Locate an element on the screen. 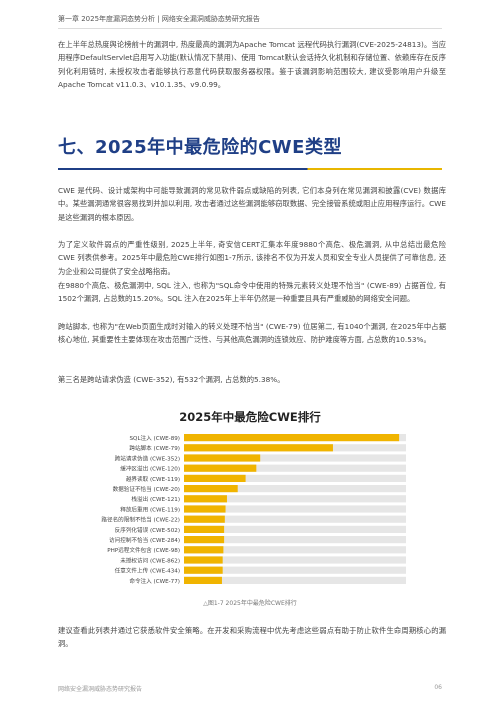  bar-label-2: 跨站脚本 (CWE-79) is located at coordinates (154, 448).